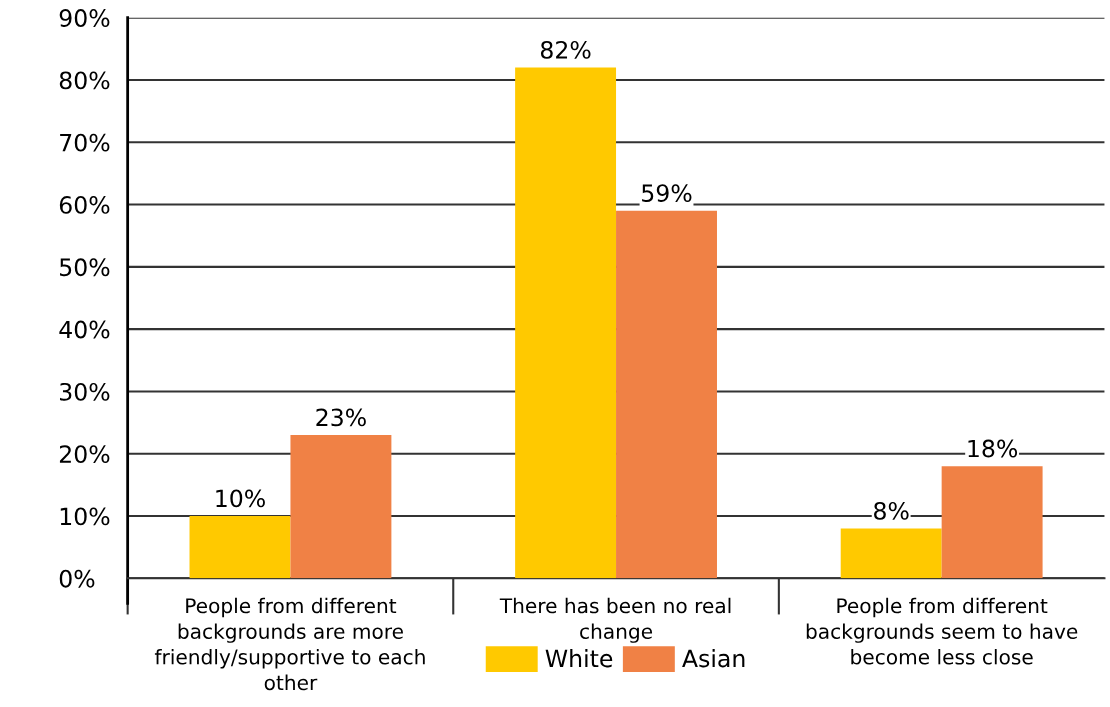 This screenshot has width=1110, height=707. I want to click on x-tick-label: People from different backgrounds are more friendly/supportive to each other, so click(289, 644).